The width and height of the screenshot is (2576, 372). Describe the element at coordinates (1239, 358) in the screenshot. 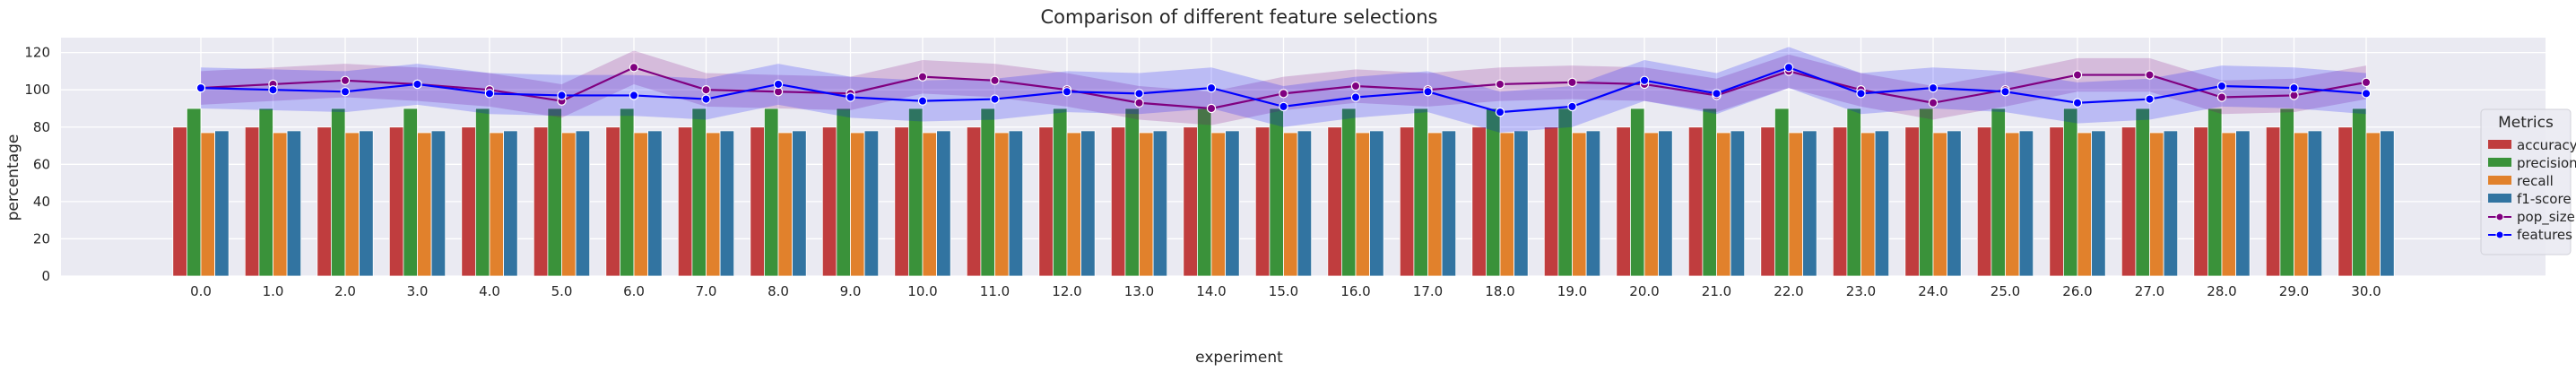

I see `x-axis-label: experiment` at that location.